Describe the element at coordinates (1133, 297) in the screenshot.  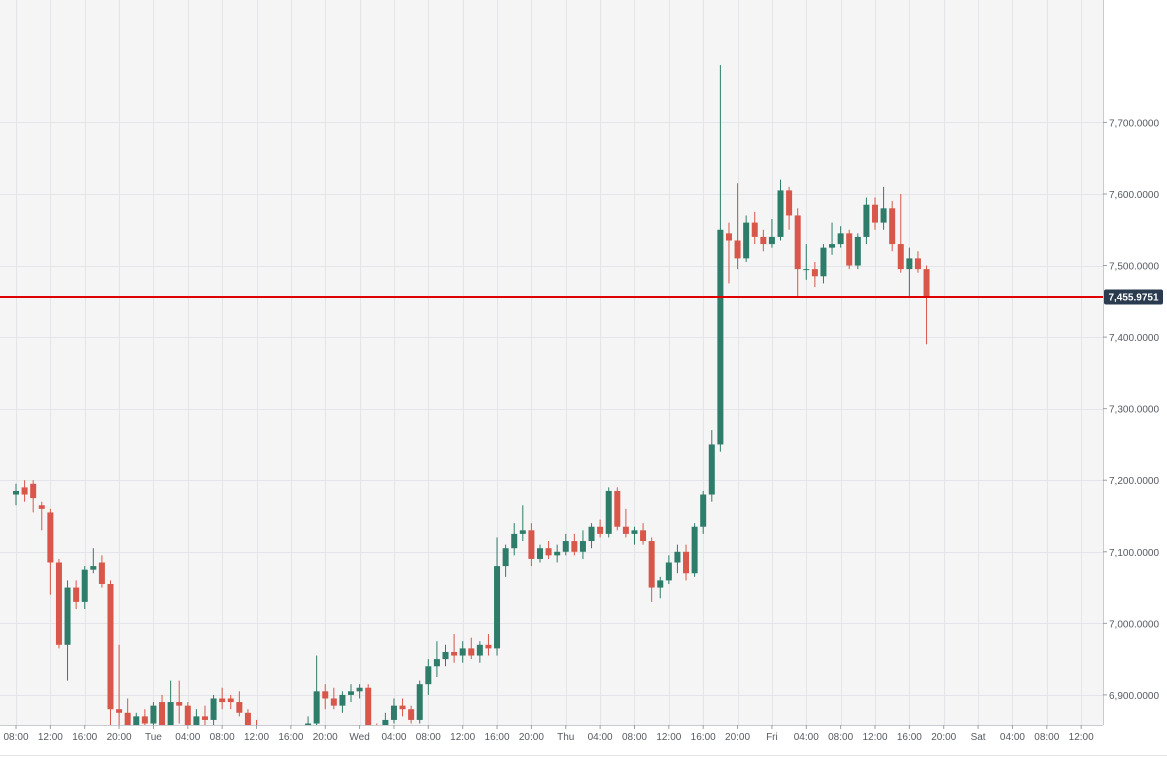
I see `price-label-group: 7,455.9751` at that location.